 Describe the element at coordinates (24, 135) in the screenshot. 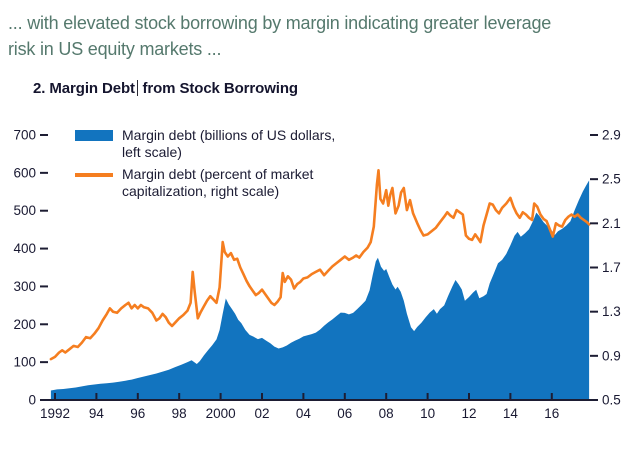

I see `y-left-tick-label-700: 700` at that location.